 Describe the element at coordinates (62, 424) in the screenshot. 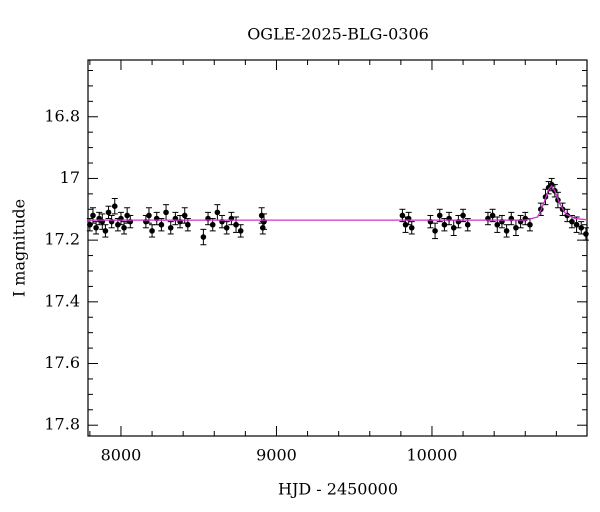

I see `y-tick-label: 17.8` at that location.